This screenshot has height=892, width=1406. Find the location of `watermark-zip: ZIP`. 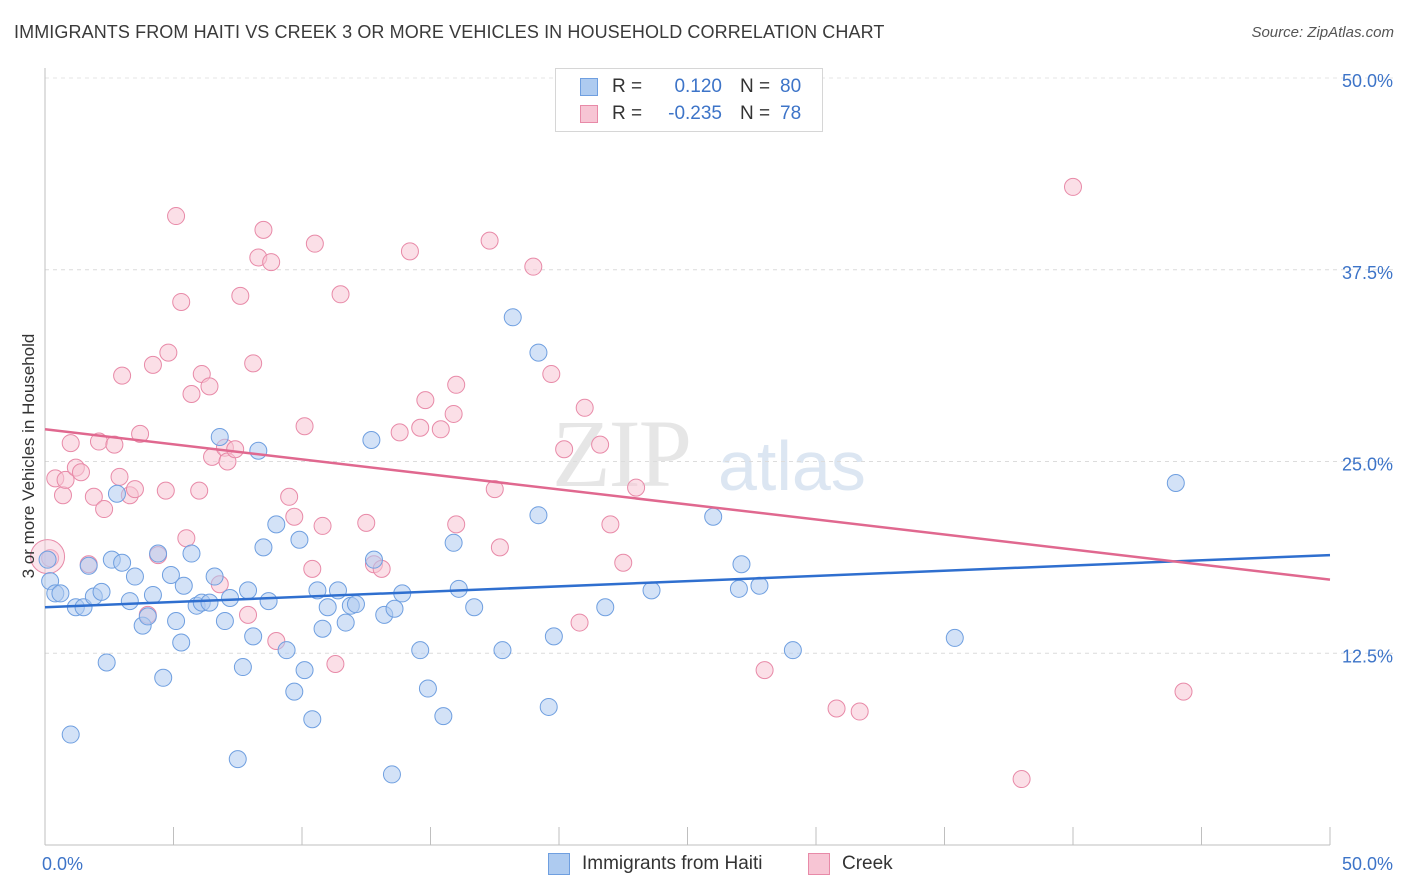

watermark-zip: ZIP is located at coordinates (622, 453).